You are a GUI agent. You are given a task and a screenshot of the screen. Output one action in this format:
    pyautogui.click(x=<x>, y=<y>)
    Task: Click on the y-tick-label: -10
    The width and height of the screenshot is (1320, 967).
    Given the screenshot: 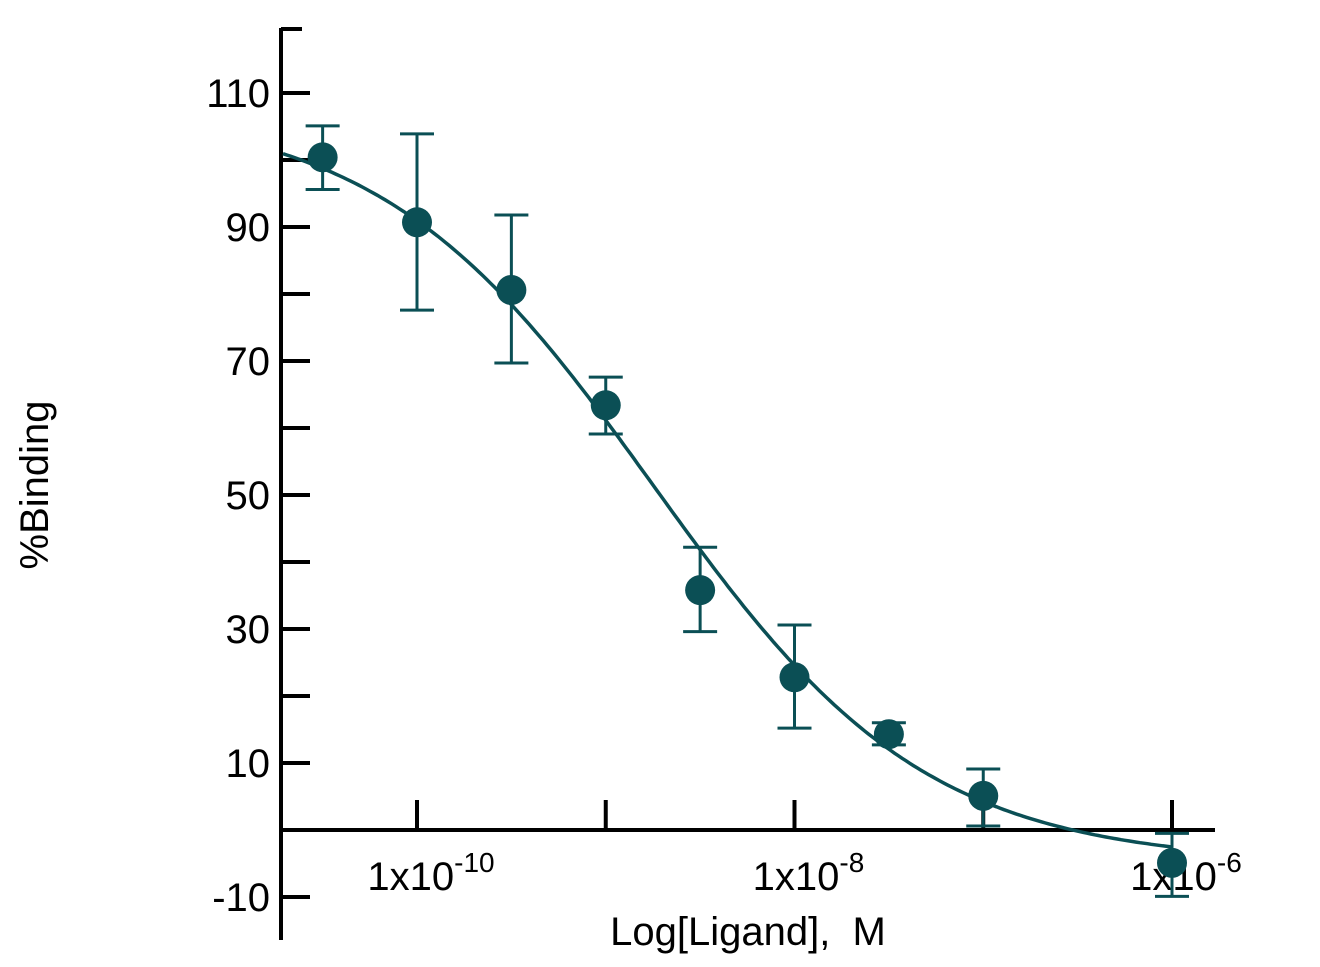 What is the action you would take?
    pyautogui.click(x=241, y=898)
    